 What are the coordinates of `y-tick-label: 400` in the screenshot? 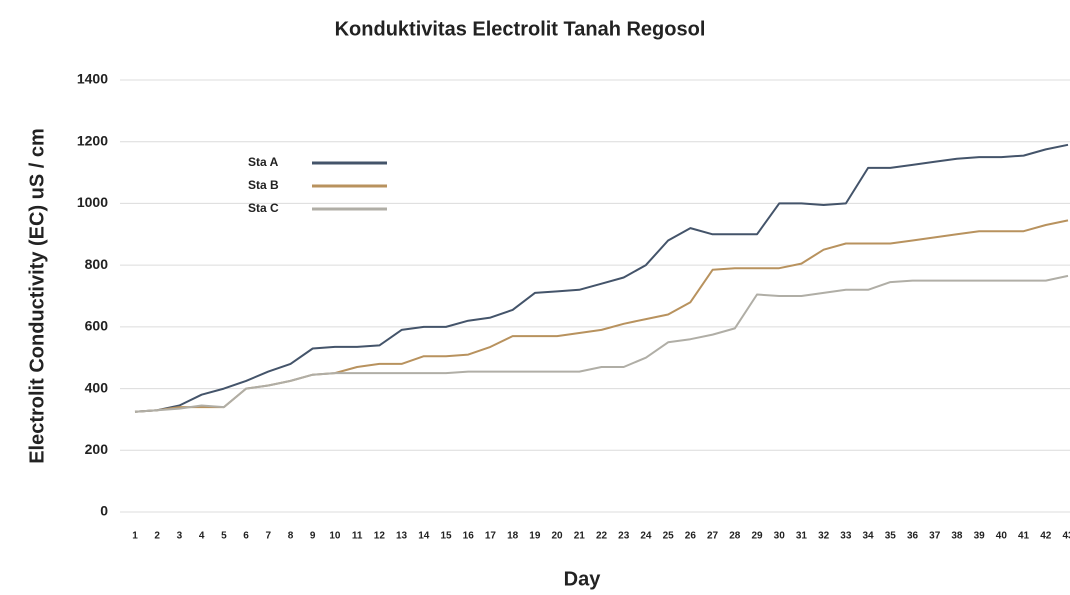 It's located at (97, 387).